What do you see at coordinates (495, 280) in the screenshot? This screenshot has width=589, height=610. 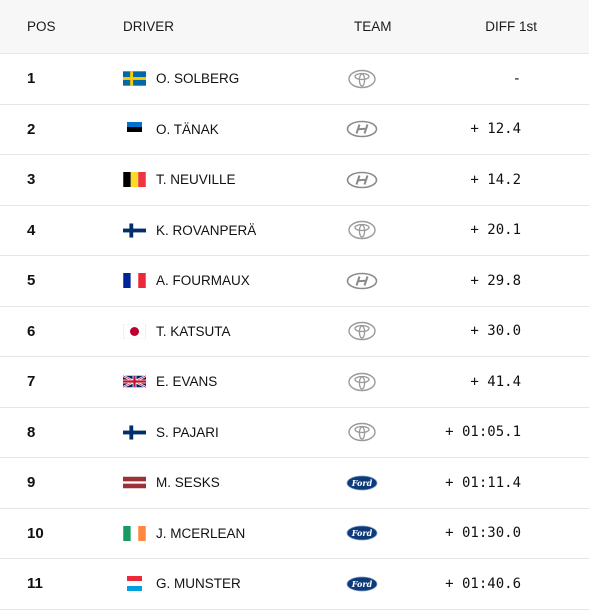 I see `diff-value: + 29.8` at bounding box center [495, 280].